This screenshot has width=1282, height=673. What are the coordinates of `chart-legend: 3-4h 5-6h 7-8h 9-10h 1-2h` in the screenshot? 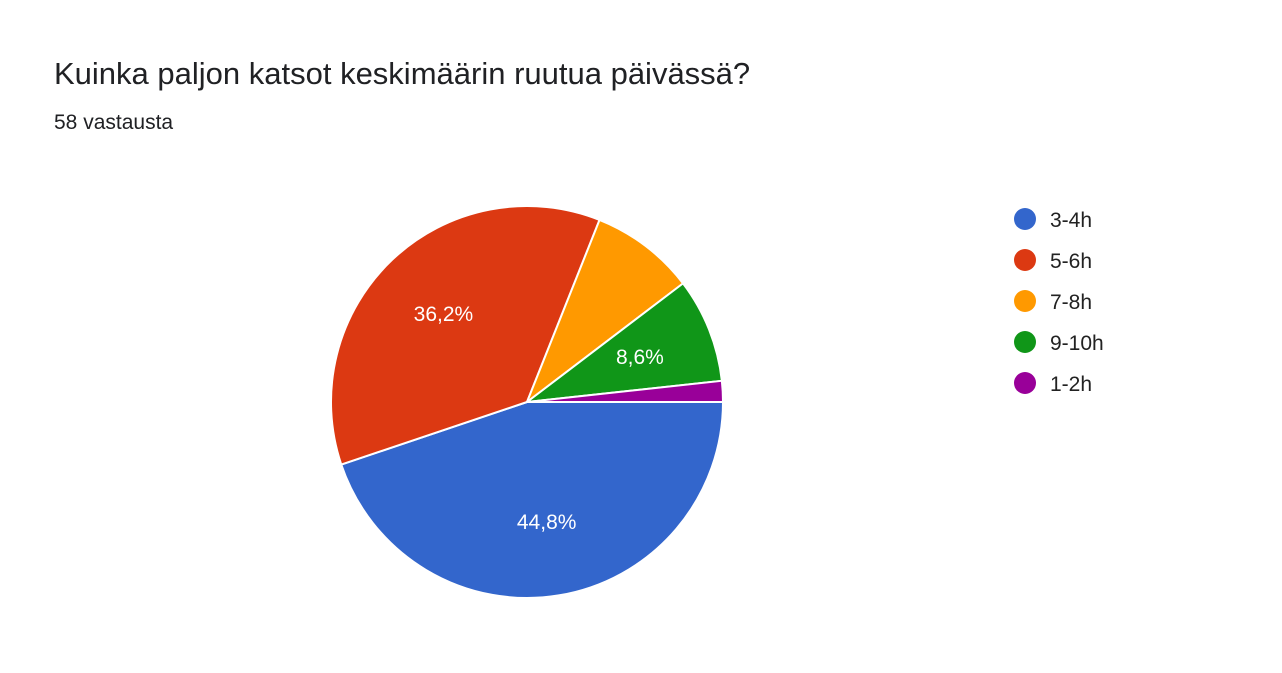 It's located at (1059, 302).